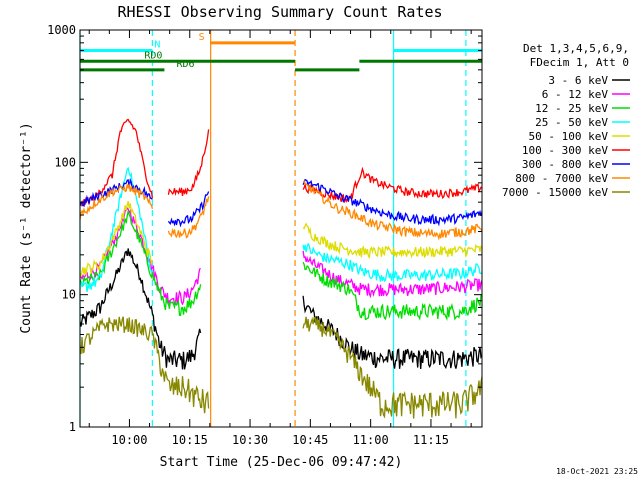 The width and height of the screenshot is (640, 480). Describe the element at coordinates (281, 52) in the screenshot. I see `state-bars: N S RD0 RD6` at that location.